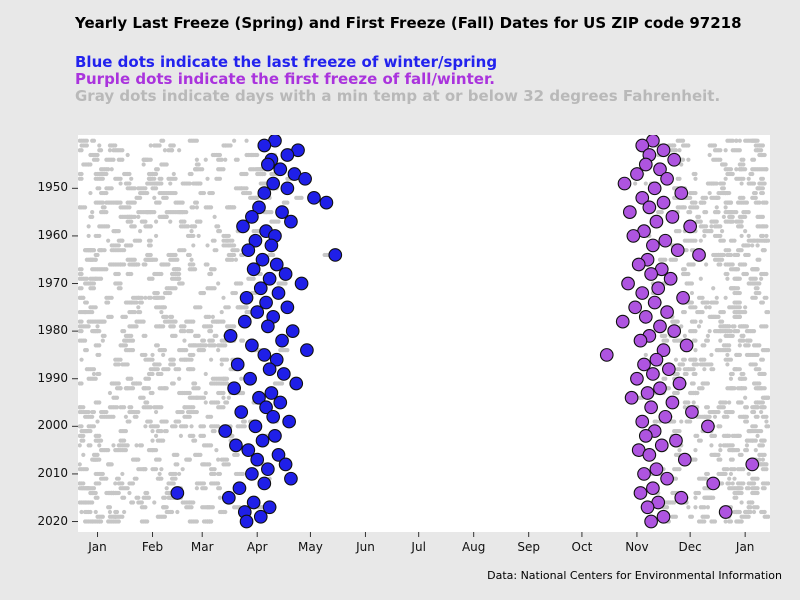 The width and height of the screenshot is (800, 600). I want to click on x-tick-label: May, so click(310, 547).